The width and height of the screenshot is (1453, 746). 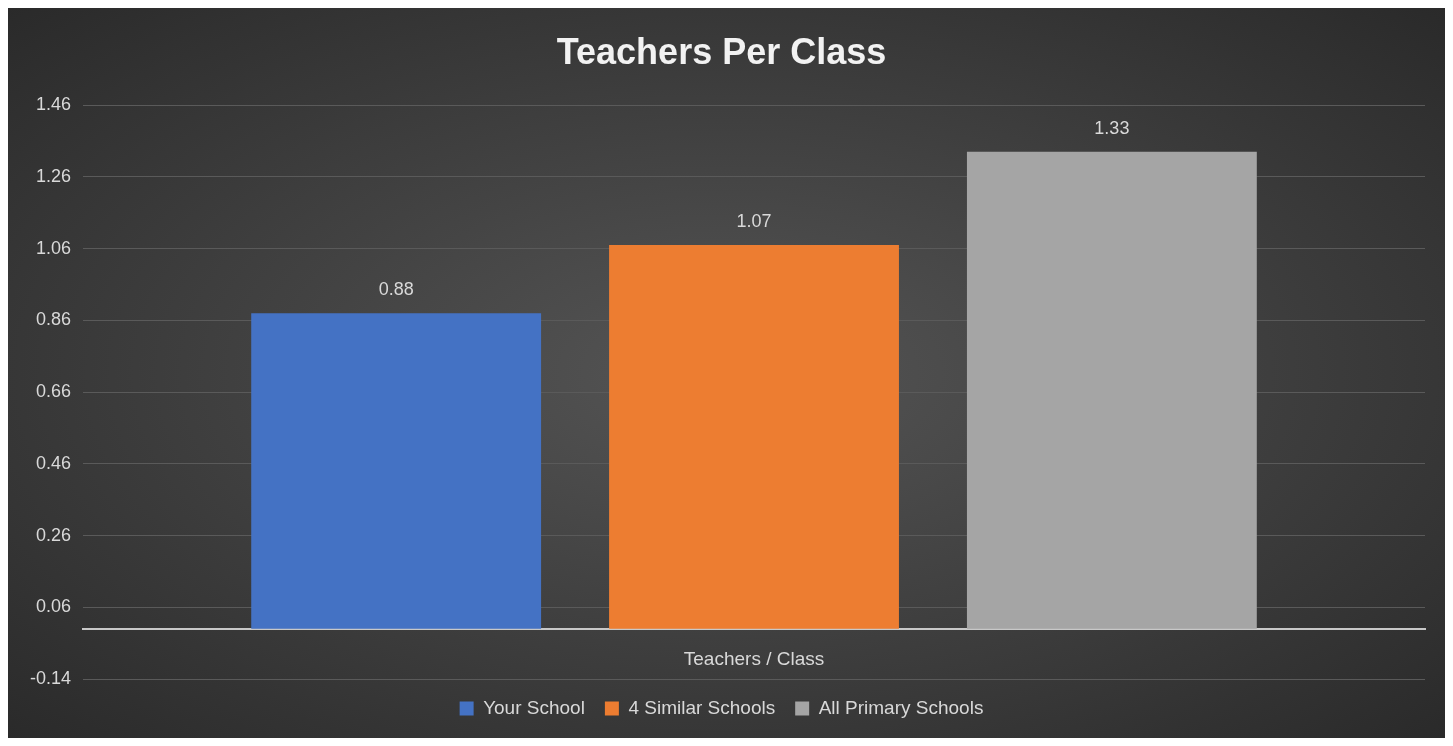 What do you see at coordinates (53, 319) in the screenshot?
I see `y-tick-label: 0.86` at bounding box center [53, 319].